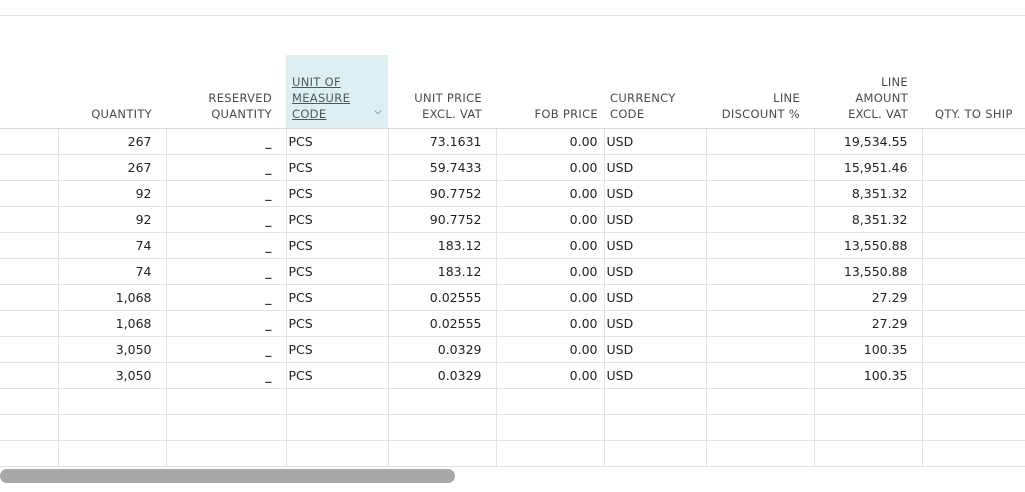 This screenshot has height=492, width=1025. I want to click on column-header-reserved-quantity: RESERVED QUANTITY, so click(226, 92).